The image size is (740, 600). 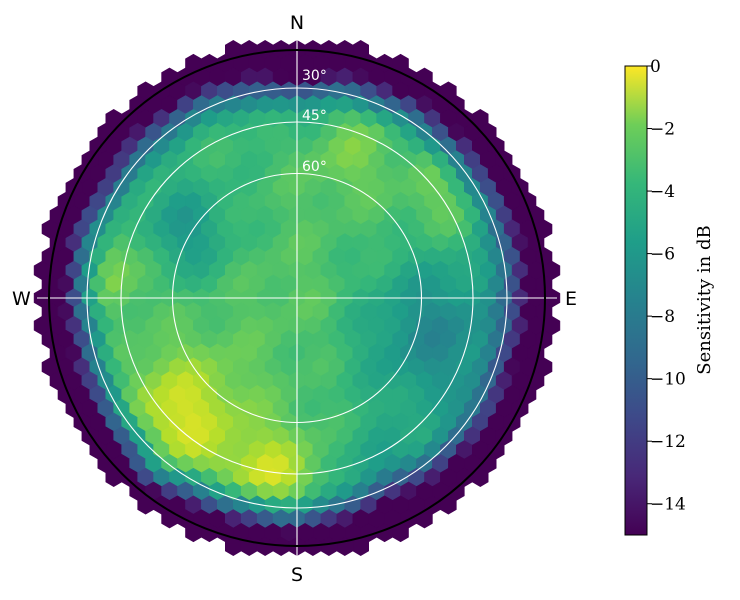 What do you see at coordinates (297, 575) in the screenshot?
I see `compass-south: S` at bounding box center [297, 575].